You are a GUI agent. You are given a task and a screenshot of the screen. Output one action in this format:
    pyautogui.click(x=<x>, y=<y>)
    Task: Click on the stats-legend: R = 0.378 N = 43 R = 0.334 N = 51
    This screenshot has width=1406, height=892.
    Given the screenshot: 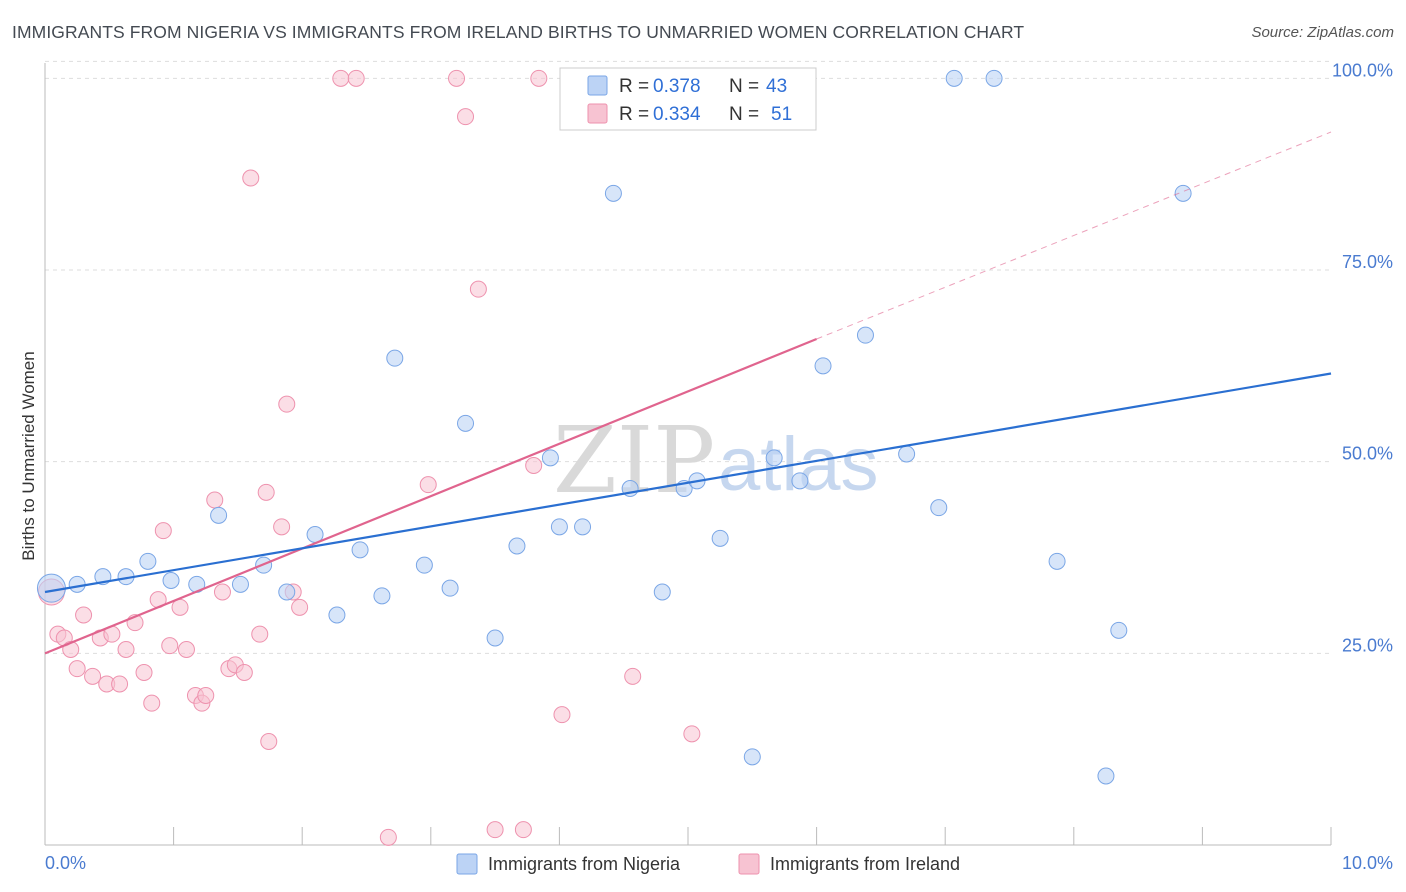 What is the action you would take?
    pyautogui.click(x=688, y=99)
    